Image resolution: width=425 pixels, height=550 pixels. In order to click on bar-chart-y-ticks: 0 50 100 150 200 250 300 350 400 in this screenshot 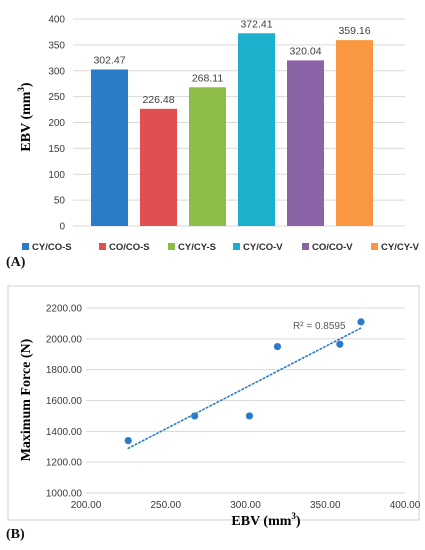, I will do `click(56, 124)`.